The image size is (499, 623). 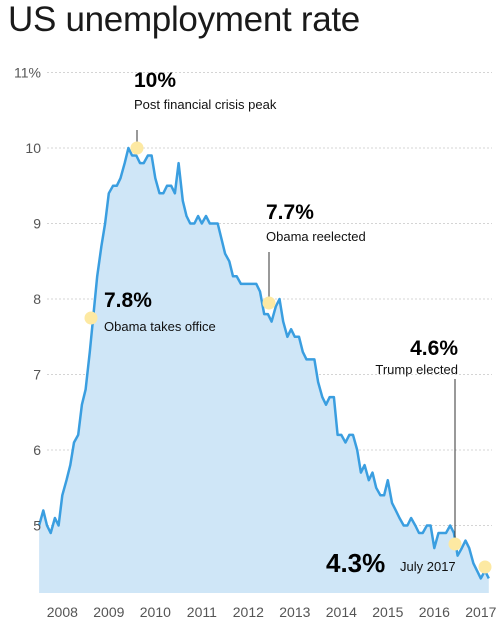 I want to click on annotation-label: Obama takes office, so click(x=160, y=326).